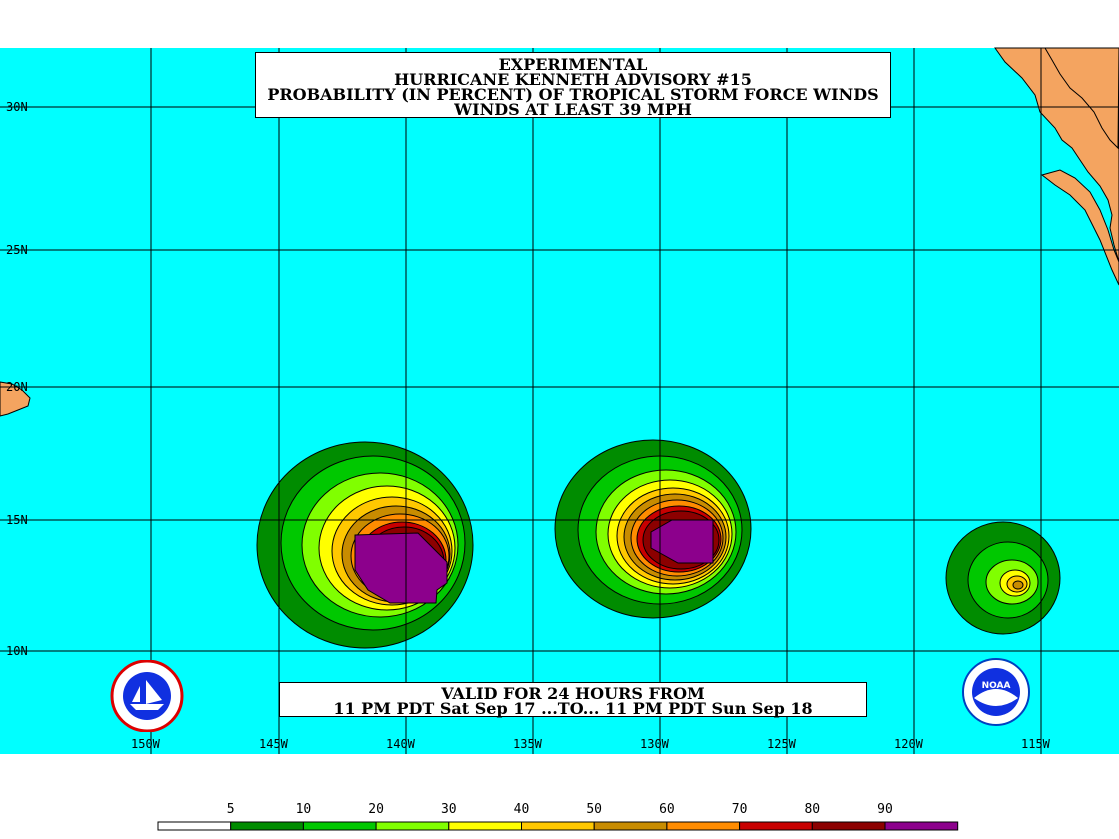 This screenshot has height=839, width=1119. What do you see at coordinates (1081, 98) in the screenshot?
I see `baja-peninsula` at bounding box center [1081, 98].